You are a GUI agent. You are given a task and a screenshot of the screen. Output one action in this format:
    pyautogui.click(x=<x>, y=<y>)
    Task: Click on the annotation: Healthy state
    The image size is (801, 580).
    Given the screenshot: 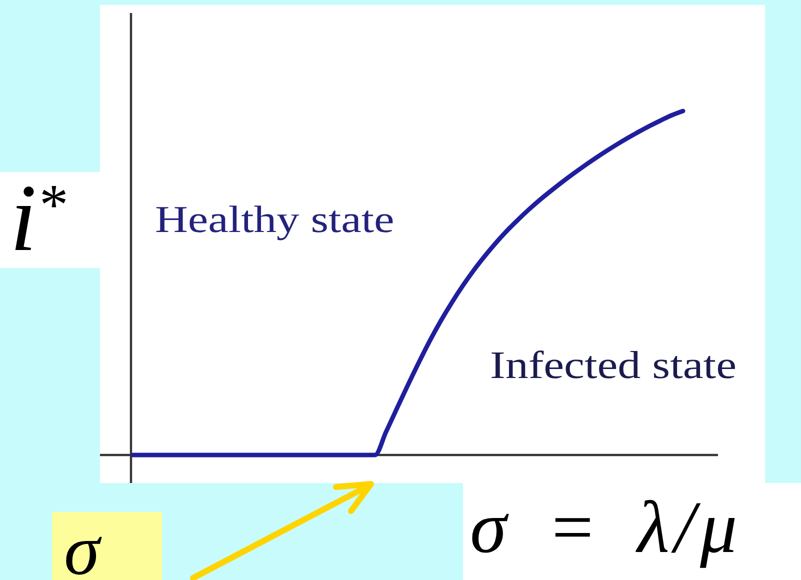 What is the action you would take?
    pyautogui.click(x=274, y=220)
    